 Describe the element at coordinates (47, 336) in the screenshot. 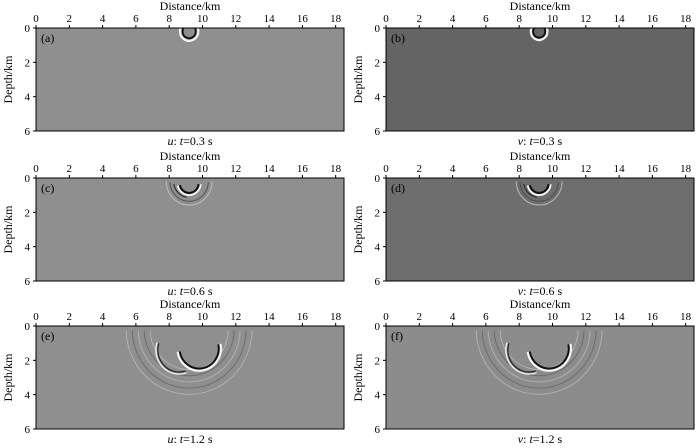

I see `panel-letter: (e)` at that location.